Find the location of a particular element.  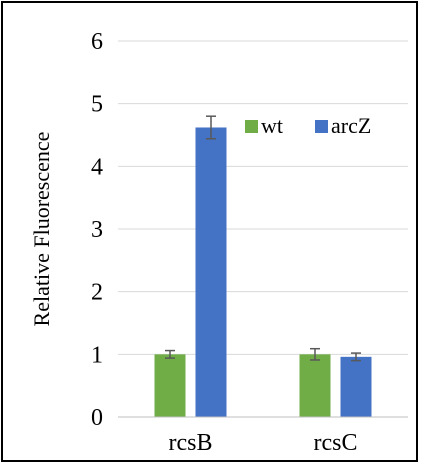

x-axis-ticks: rcsB rcsC is located at coordinates (263, 443).